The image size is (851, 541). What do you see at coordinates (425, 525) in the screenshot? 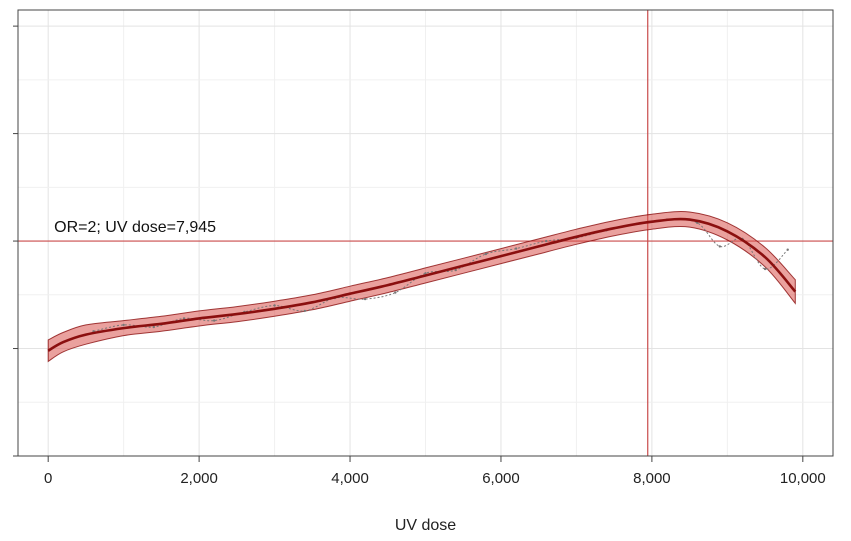
I see `x-axis-title: UV dose` at bounding box center [425, 525].